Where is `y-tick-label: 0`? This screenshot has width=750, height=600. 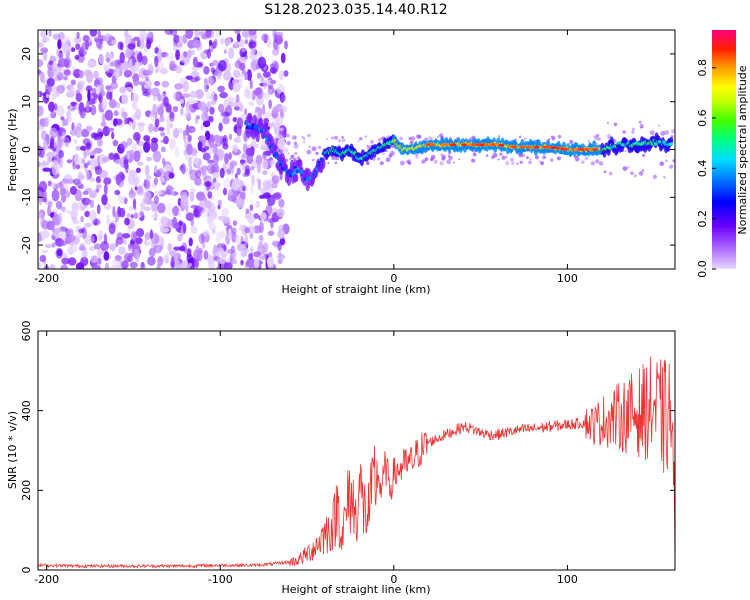
y-tick-label: 0 is located at coordinates (26, 149).